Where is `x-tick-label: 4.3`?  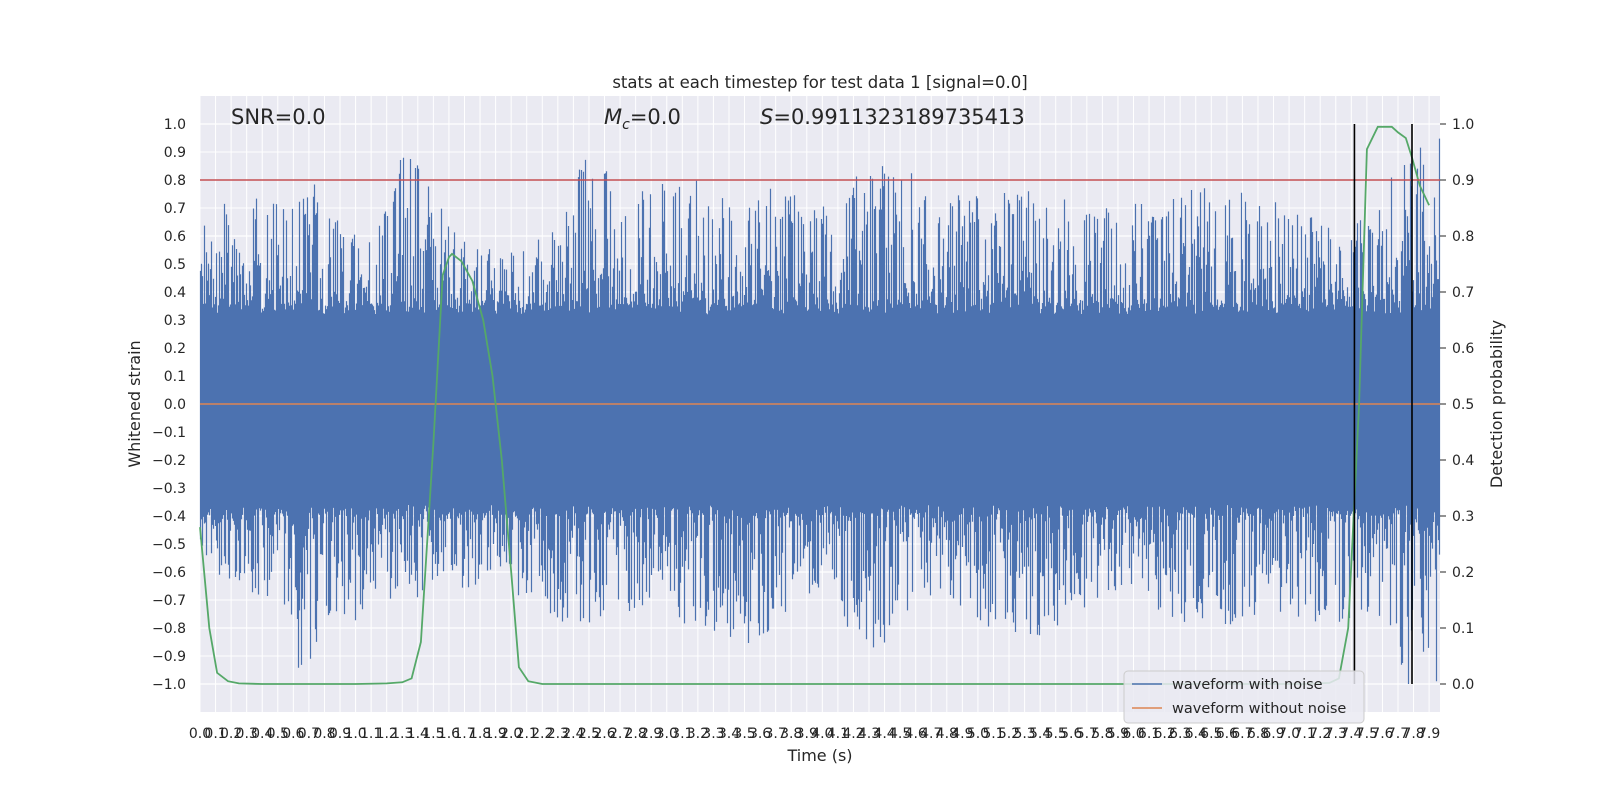
x-tick-label: 4.3 is located at coordinates (869, 734).